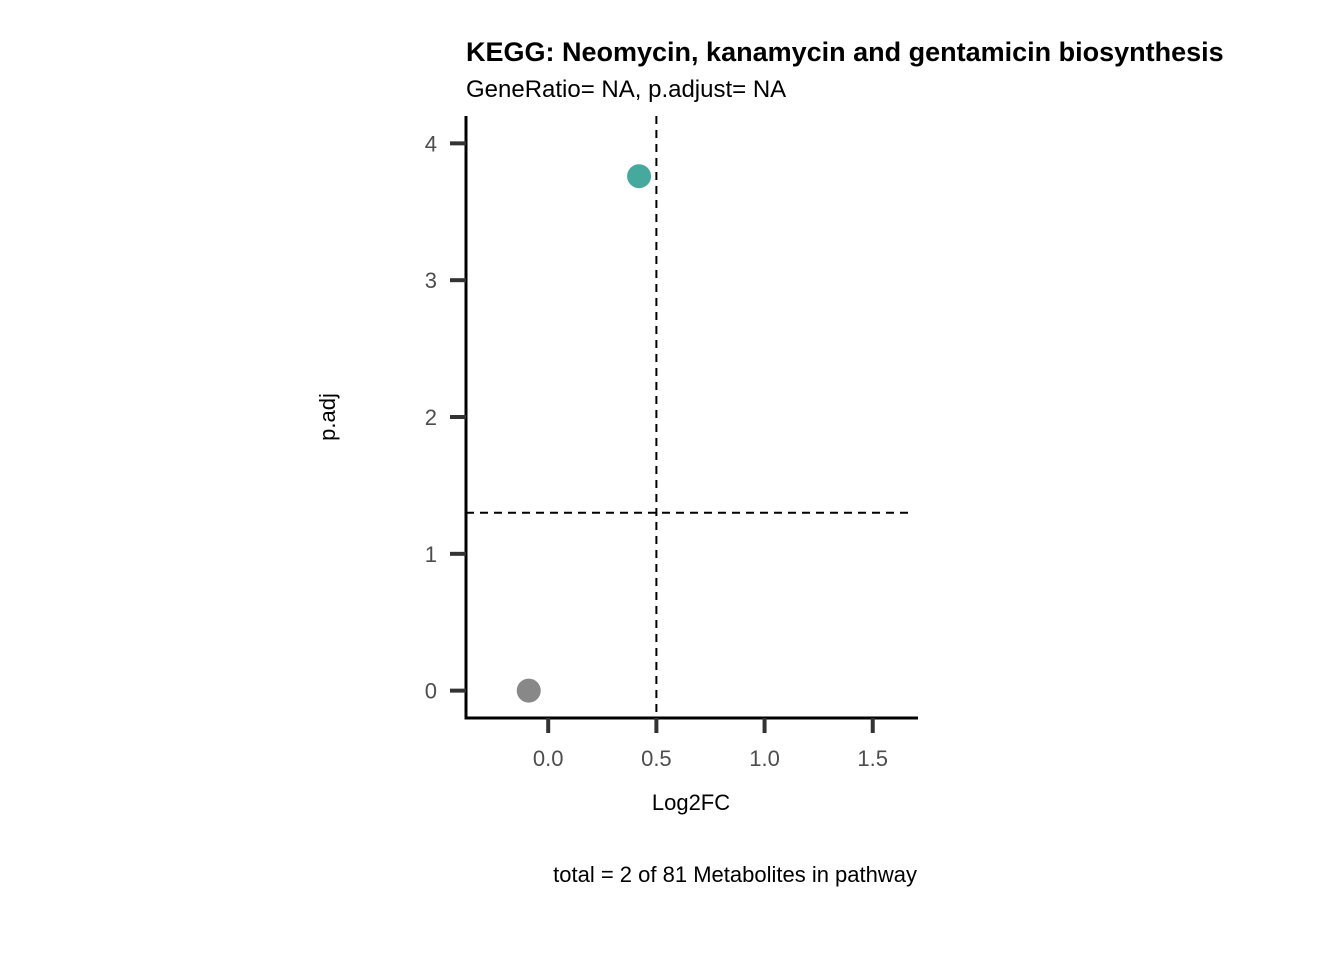  I want to click on y-axis-ticks: 0 1 2 3 4, so click(445, 417).